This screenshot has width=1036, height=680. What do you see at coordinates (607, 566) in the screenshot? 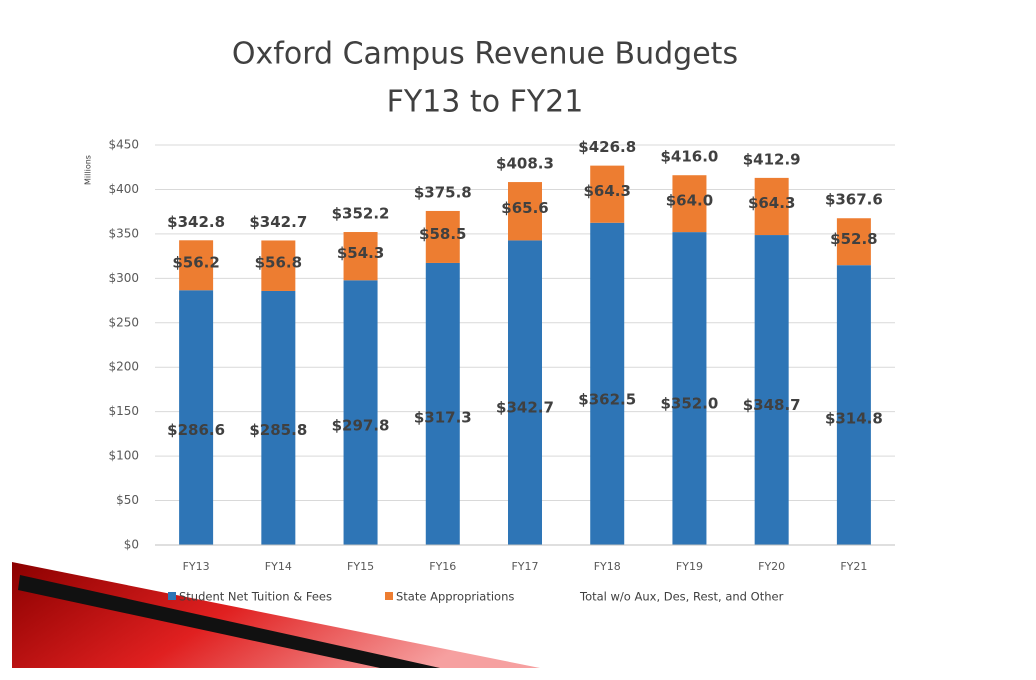
I see `x-tick-label: FY18` at bounding box center [607, 566].